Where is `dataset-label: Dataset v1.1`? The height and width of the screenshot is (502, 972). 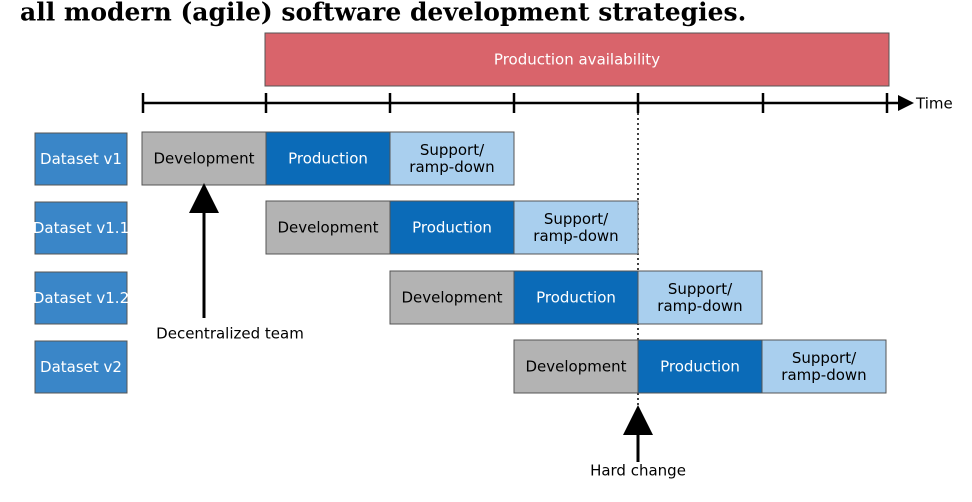 dataset-label: Dataset v1.1 is located at coordinates (81, 228).